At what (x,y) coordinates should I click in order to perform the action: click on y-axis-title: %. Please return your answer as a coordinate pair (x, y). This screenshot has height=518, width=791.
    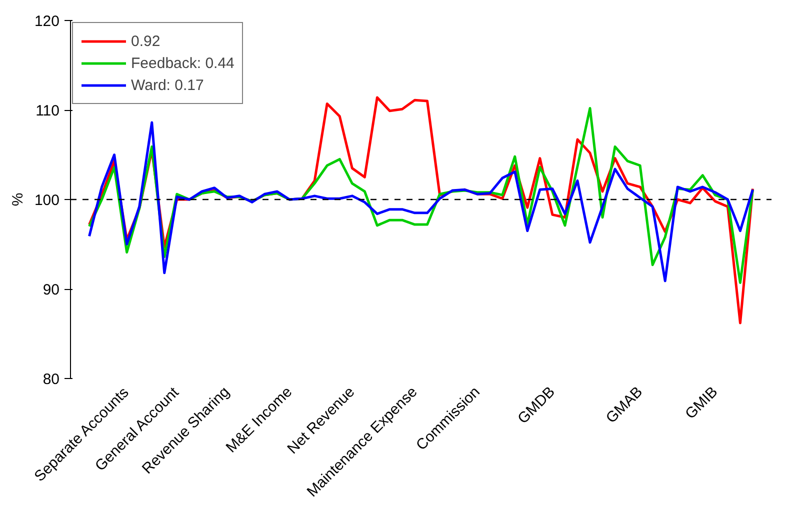
    Looking at the image, I should click on (17, 199).